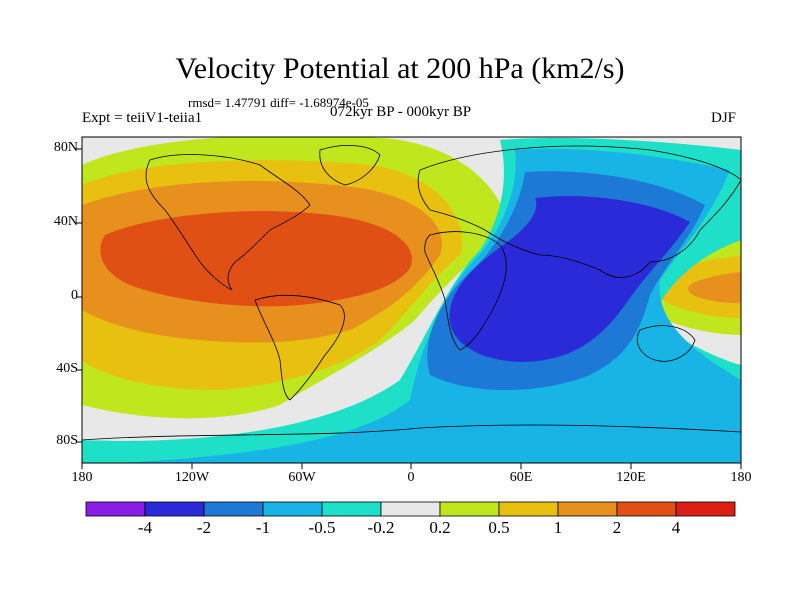 This screenshot has width=800, height=600. What do you see at coordinates (322, 527) in the screenshot?
I see `colorbar-label: -0.5` at bounding box center [322, 527].